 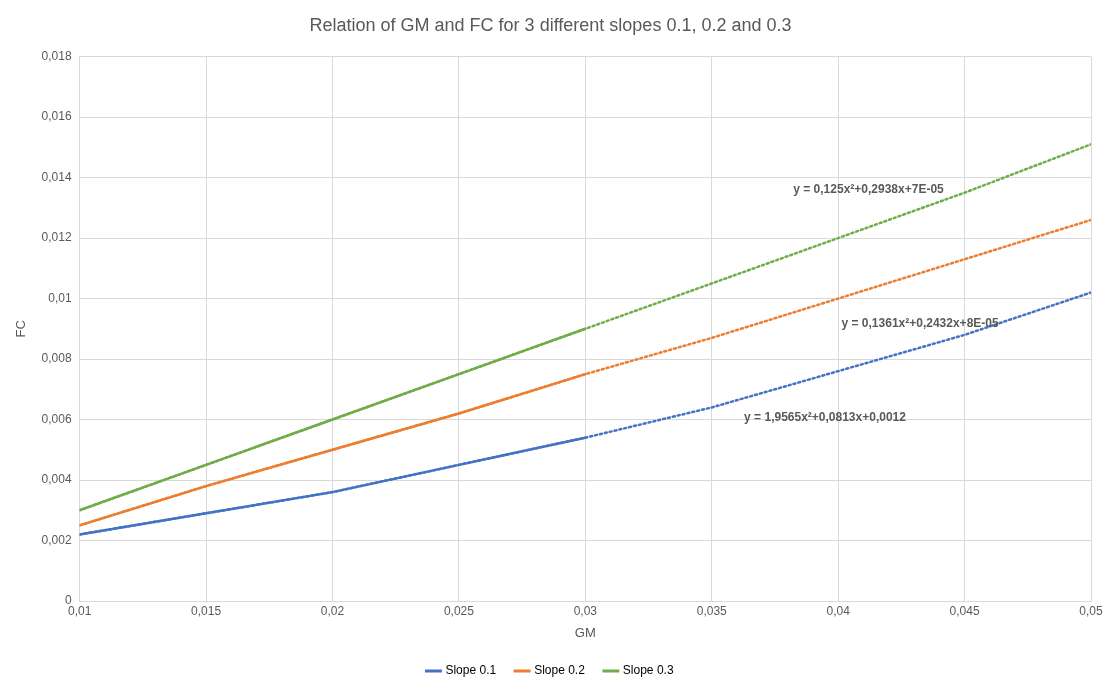 I want to click on annotation: y = 1,9565x²+0,0813x+0,0012, so click(x=825, y=416).